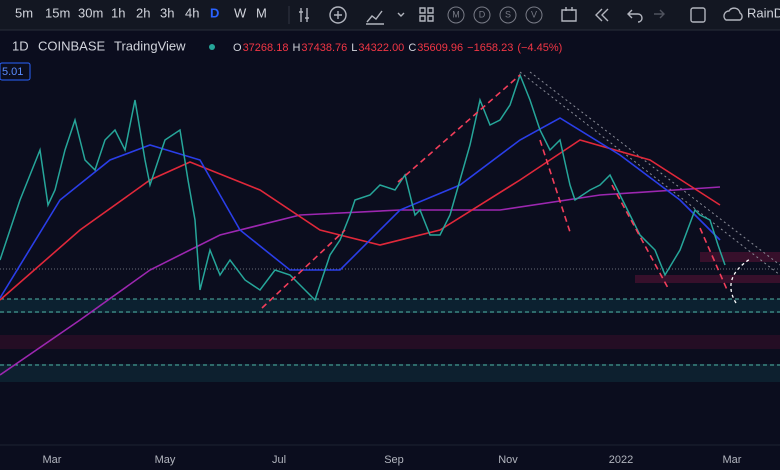 The image size is (780, 470). I want to click on circle-button-label: S, so click(508, 14).